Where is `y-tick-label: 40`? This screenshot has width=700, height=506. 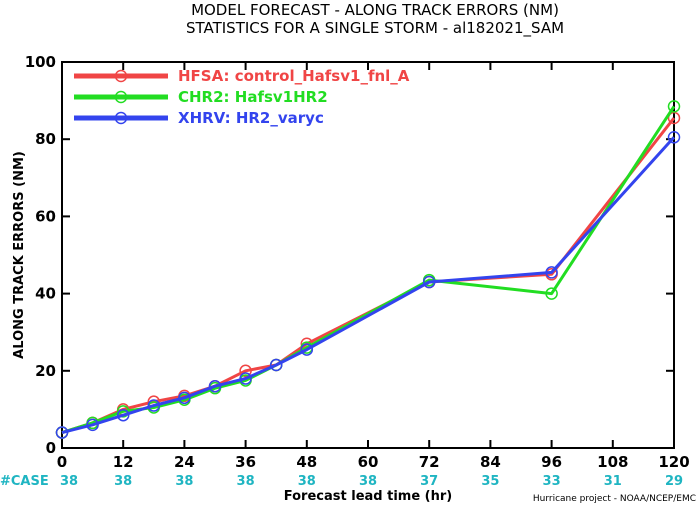
y-tick-label: 40 is located at coordinates (45, 294).